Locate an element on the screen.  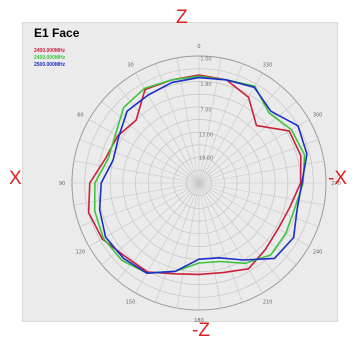
angle-tick-label: 210 is located at coordinates (268, 303).